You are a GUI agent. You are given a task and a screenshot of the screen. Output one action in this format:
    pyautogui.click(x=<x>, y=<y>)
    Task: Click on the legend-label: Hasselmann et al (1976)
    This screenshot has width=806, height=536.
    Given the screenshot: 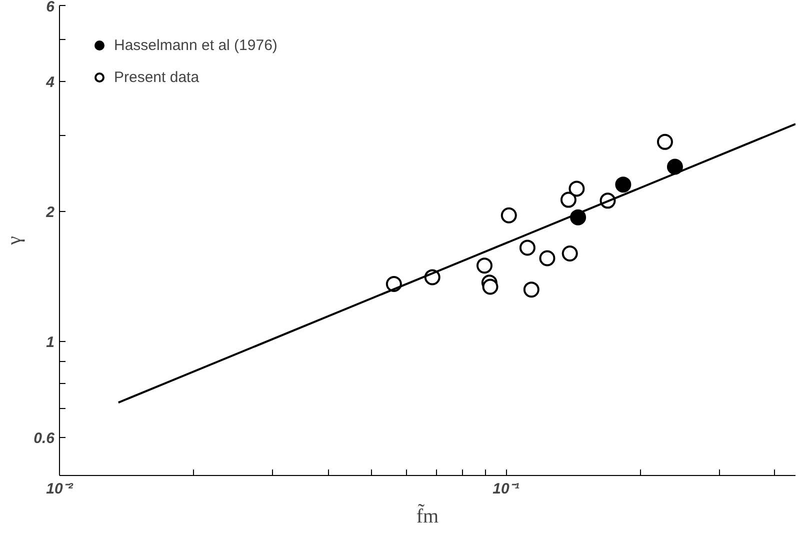 What is the action you would take?
    pyautogui.click(x=196, y=45)
    